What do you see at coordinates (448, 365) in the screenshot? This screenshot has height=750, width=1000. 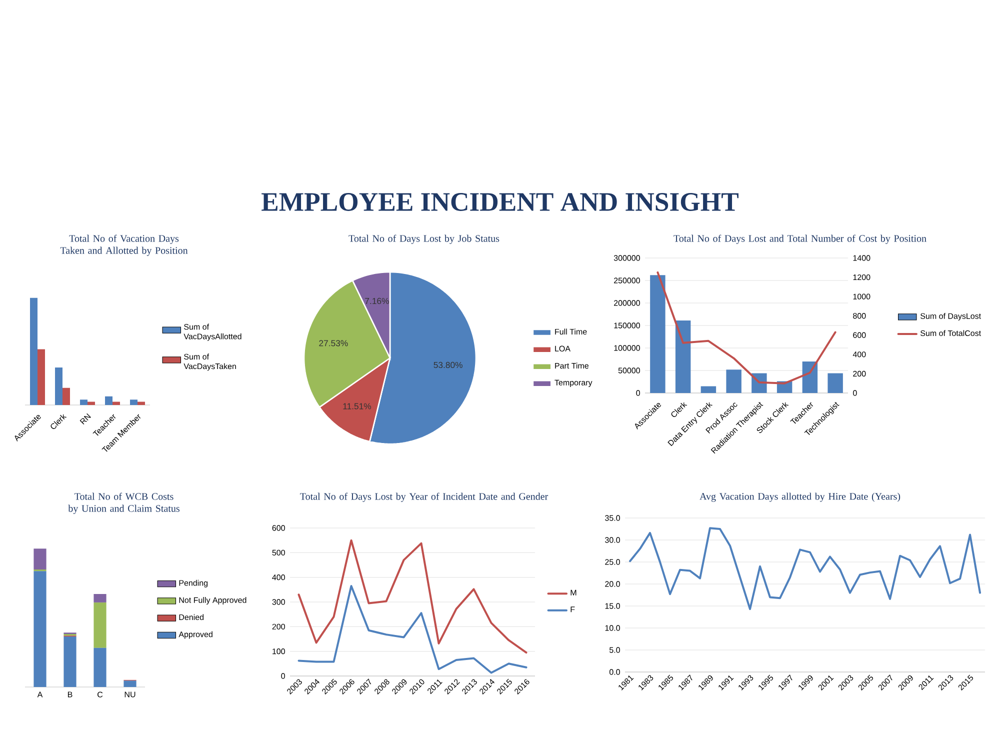 I see `data-label: 53.80%` at bounding box center [448, 365].